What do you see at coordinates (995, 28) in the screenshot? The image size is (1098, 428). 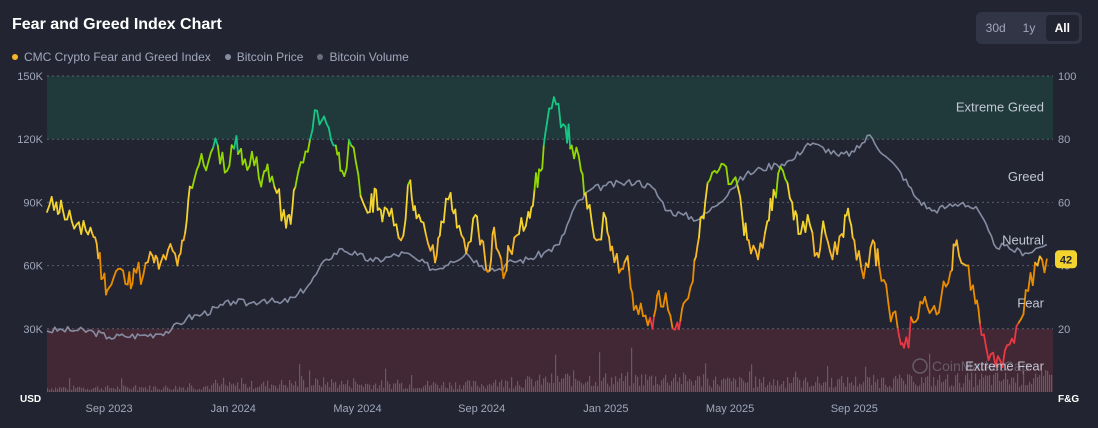 I see `range-30d-button: 30d` at bounding box center [995, 28].